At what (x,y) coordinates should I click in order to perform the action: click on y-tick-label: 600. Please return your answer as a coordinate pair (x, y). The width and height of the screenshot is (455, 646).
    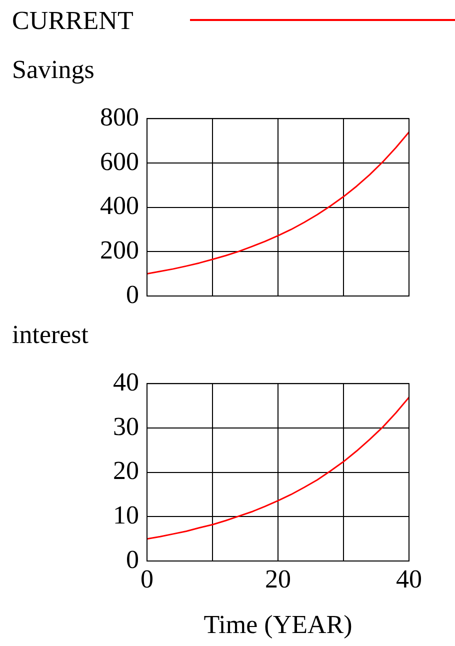
    Looking at the image, I should click on (119, 161).